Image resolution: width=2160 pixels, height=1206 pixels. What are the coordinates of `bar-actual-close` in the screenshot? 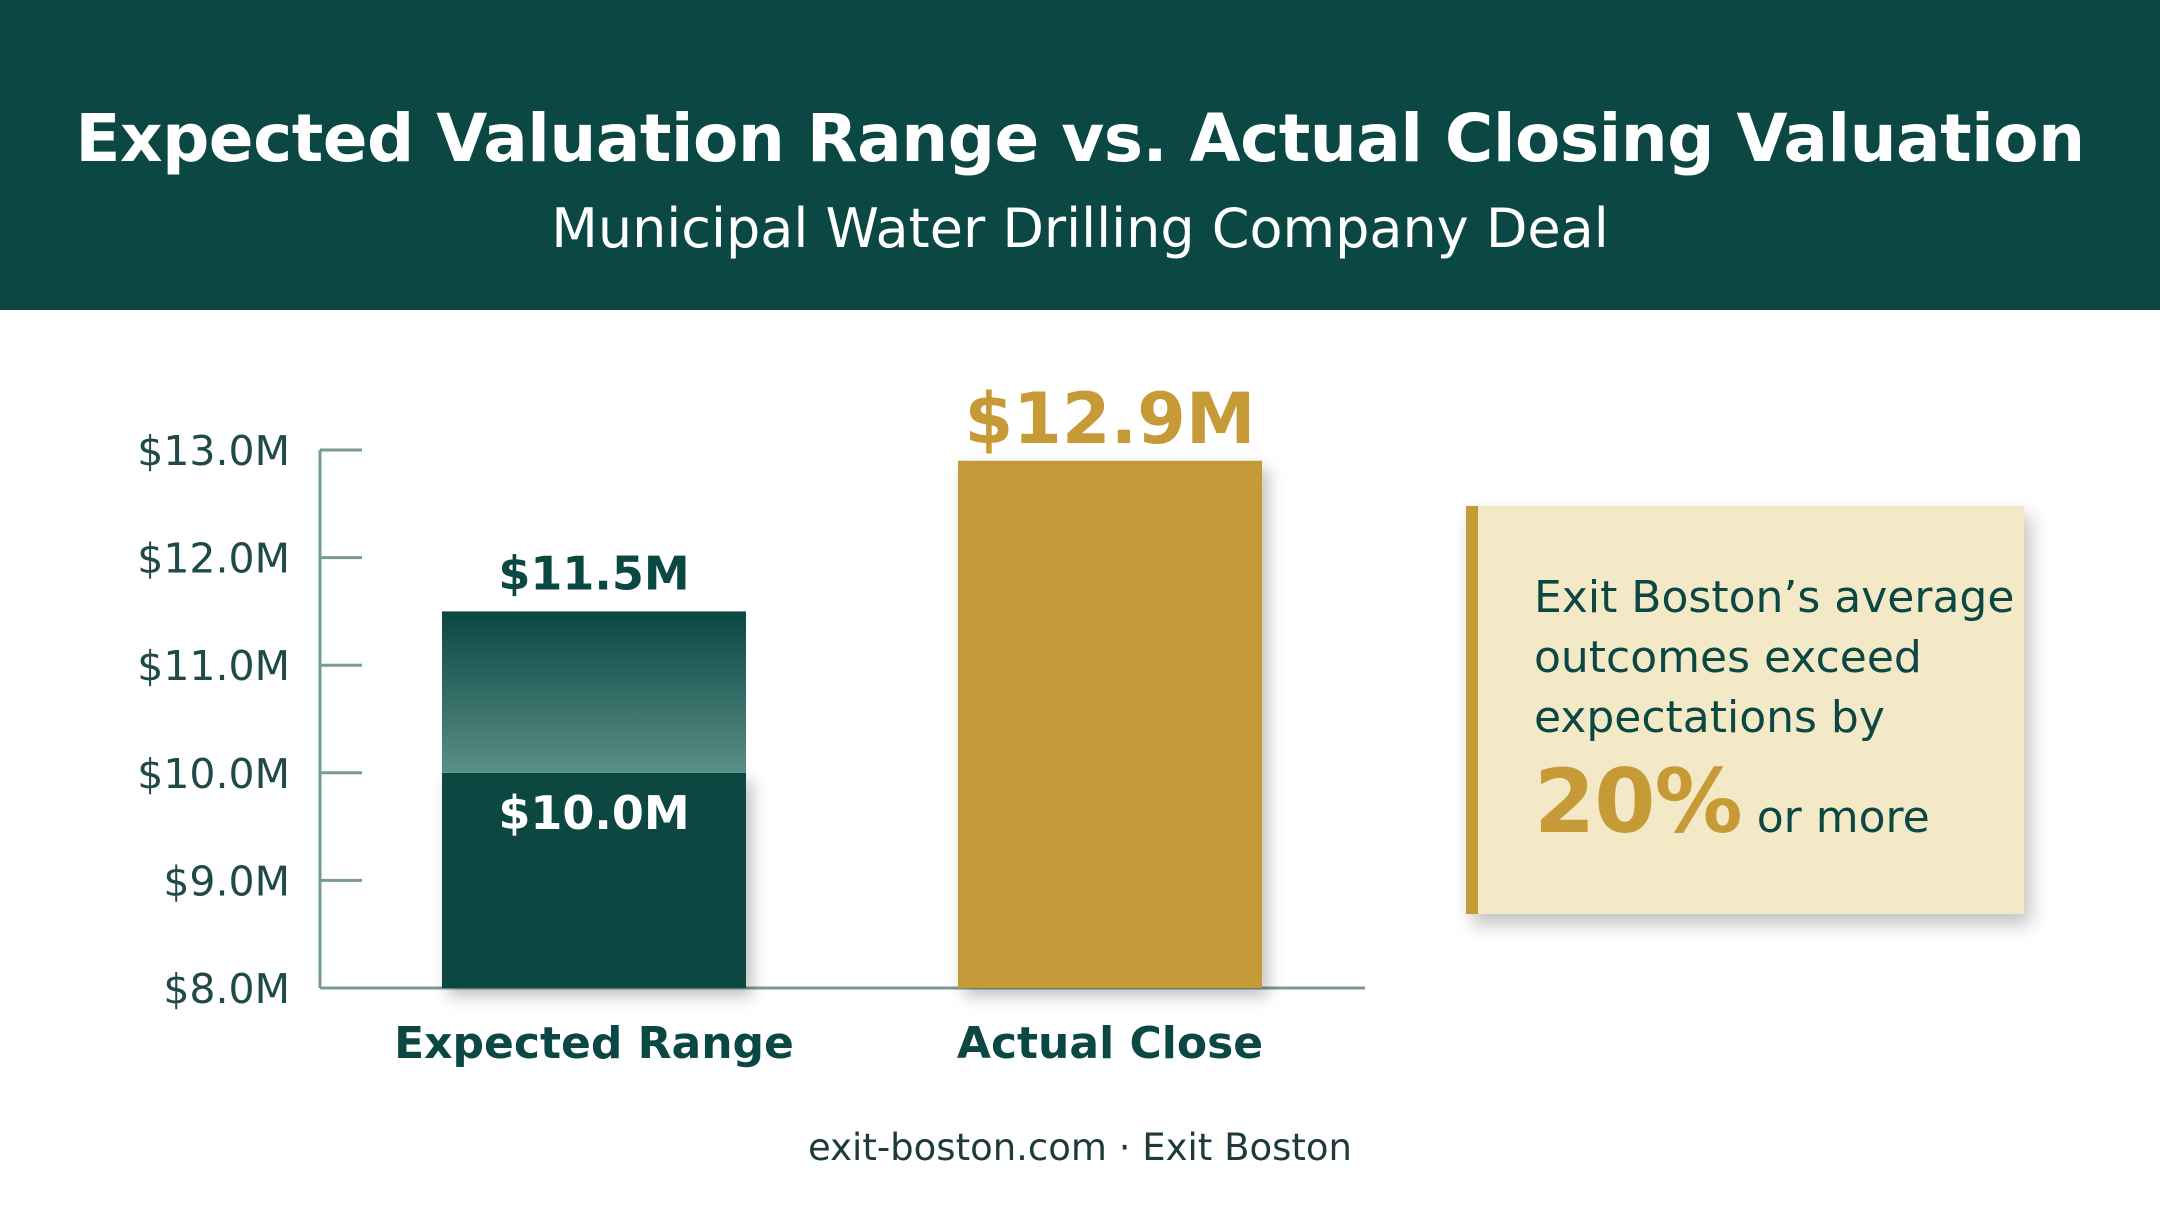 It's located at (1110, 724).